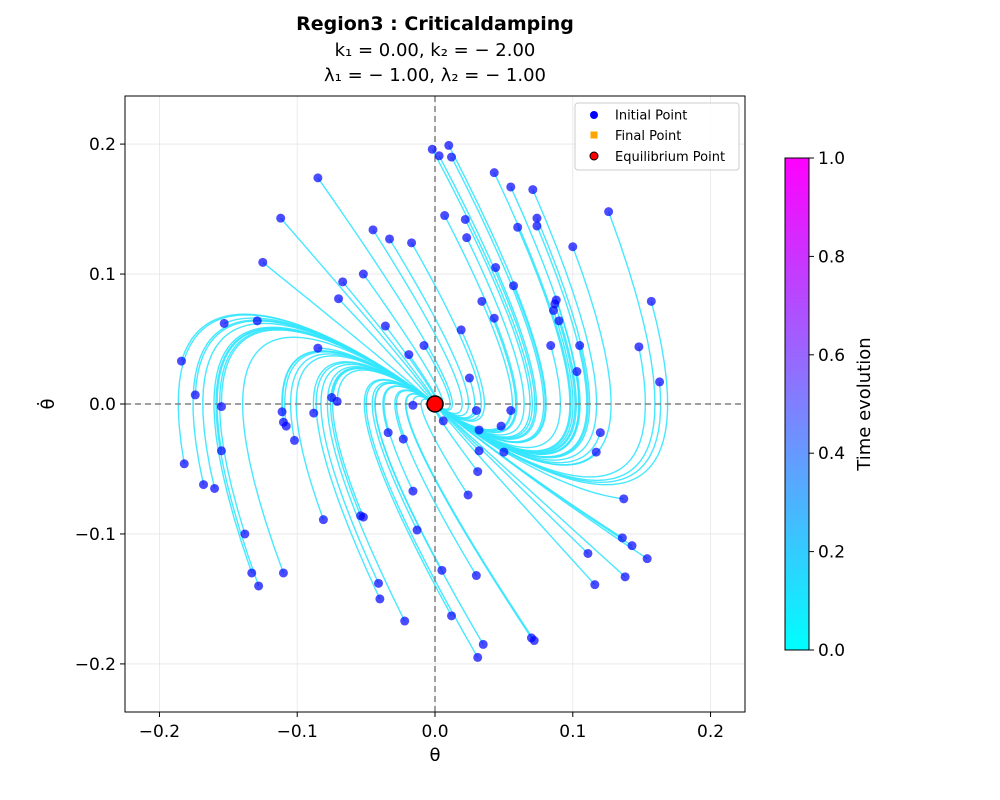  What do you see at coordinates (95, 535) in the screenshot?
I see `y-tick-label: −0.1` at bounding box center [95, 535].